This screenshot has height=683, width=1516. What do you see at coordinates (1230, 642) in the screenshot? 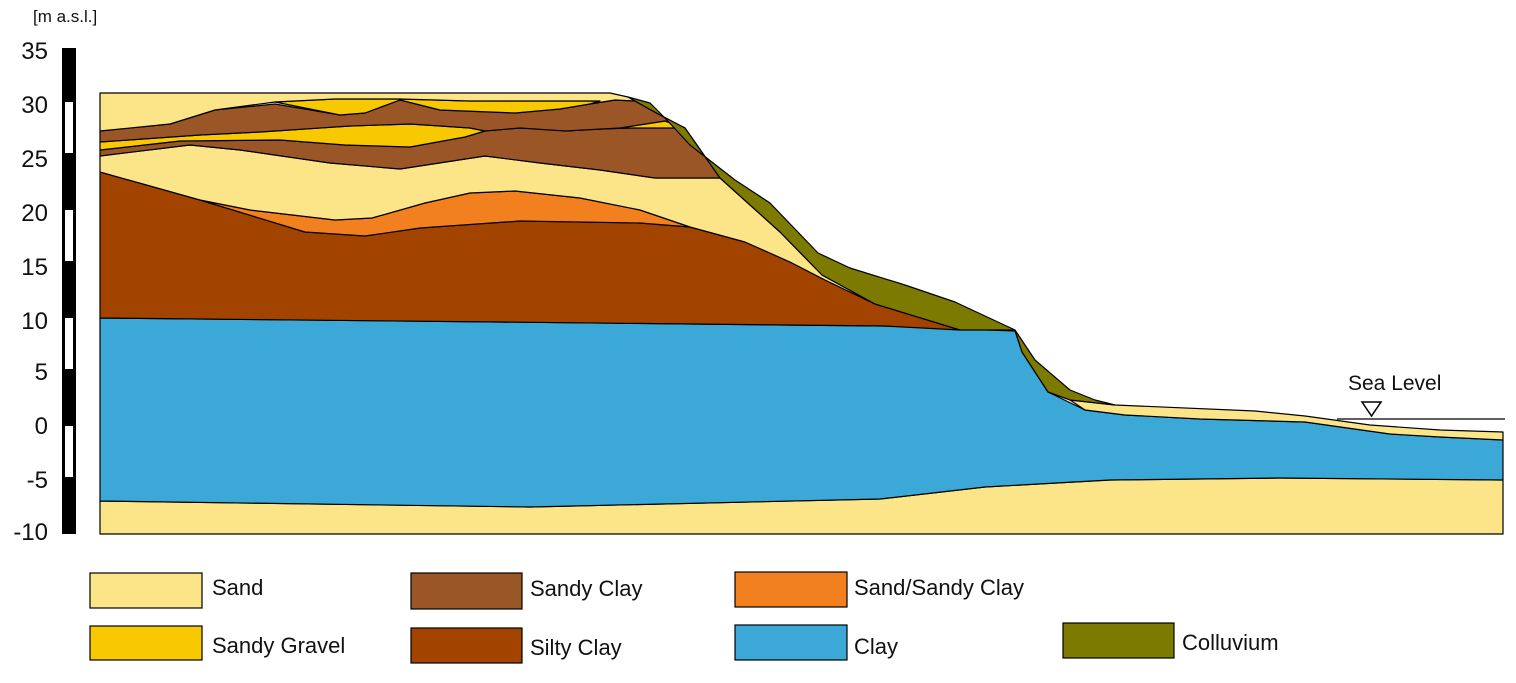
I see `legend-label-colluvium: Colluvium` at bounding box center [1230, 642].